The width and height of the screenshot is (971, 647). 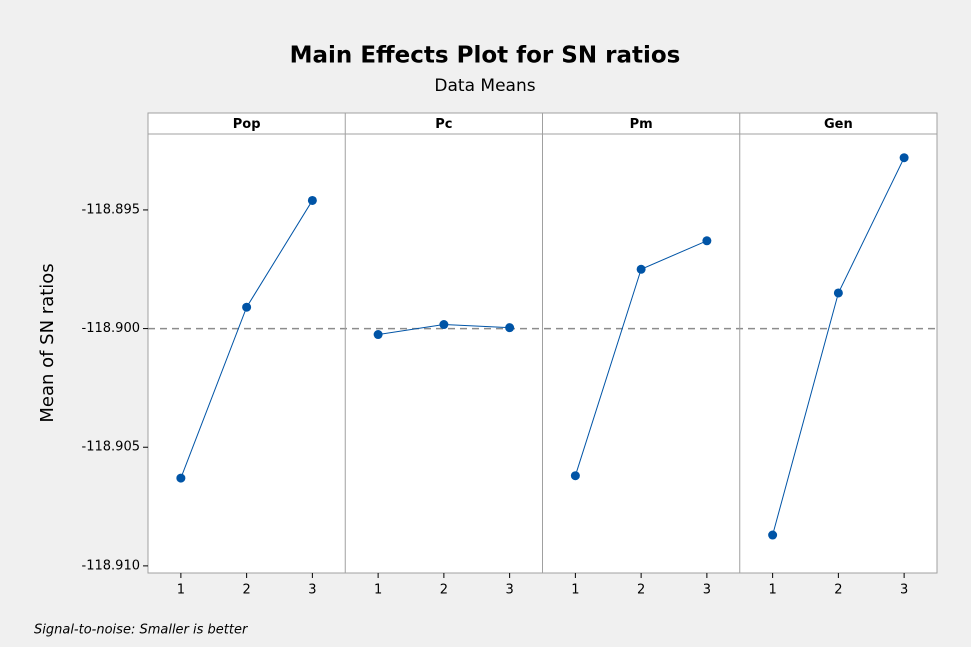 I want to click on chart-subtitle: Data Means, so click(x=484, y=86).